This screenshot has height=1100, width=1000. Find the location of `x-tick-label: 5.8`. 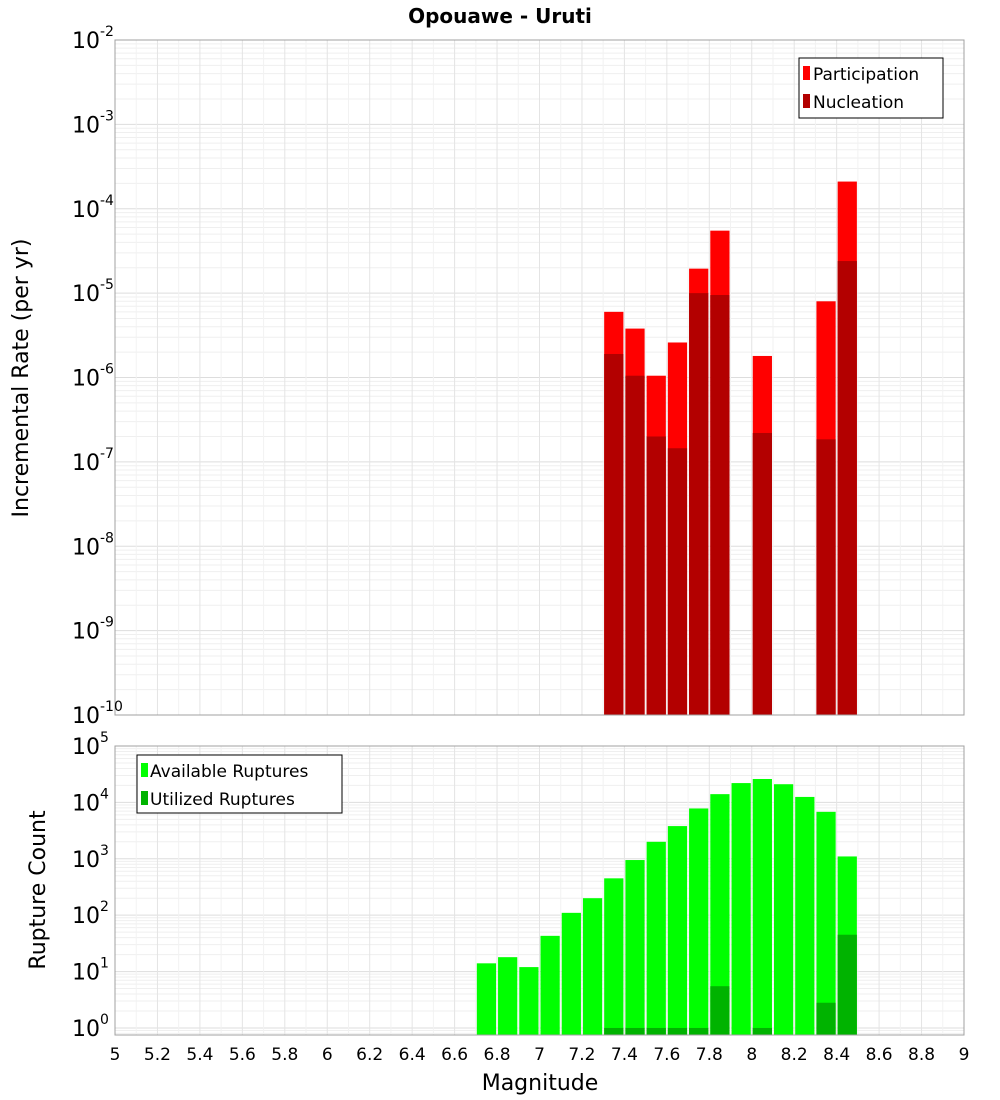

x-tick-label: 5.8 is located at coordinates (284, 1055).